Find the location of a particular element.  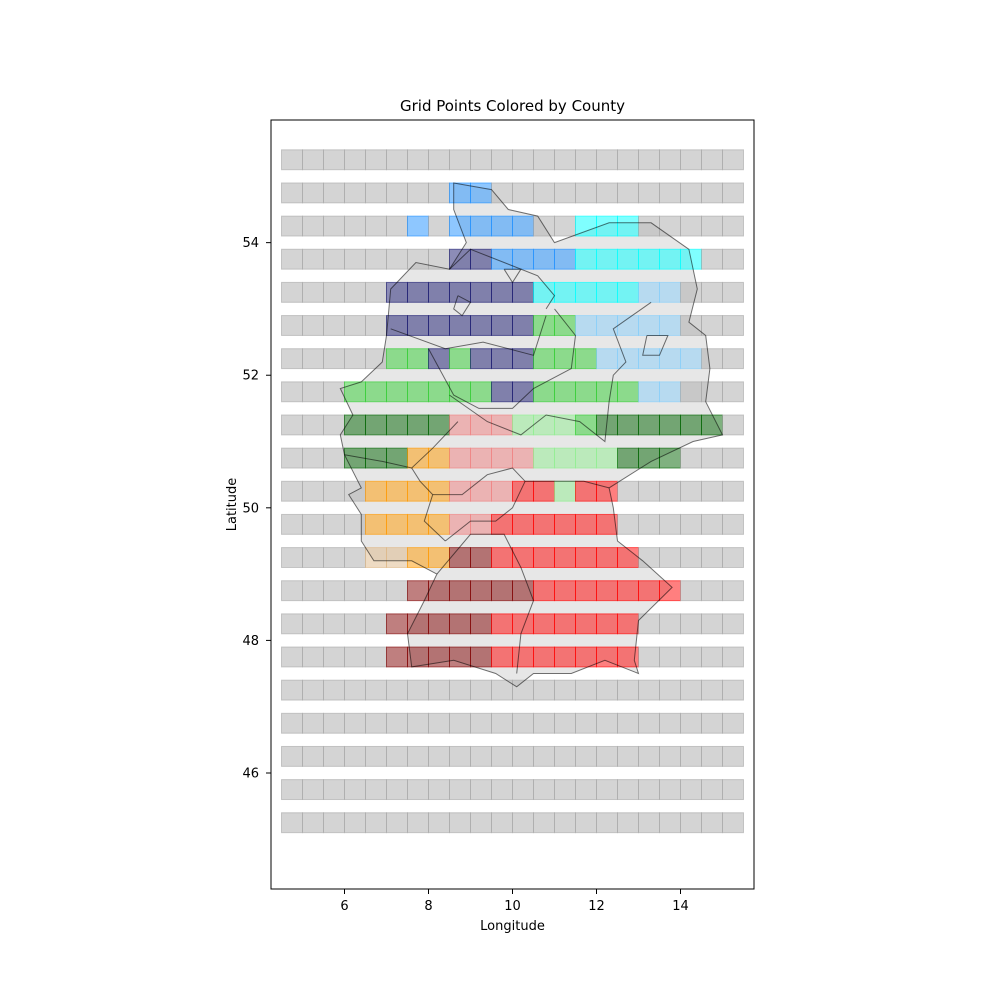

y-tick-label: 52 is located at coordinates (250, 376).